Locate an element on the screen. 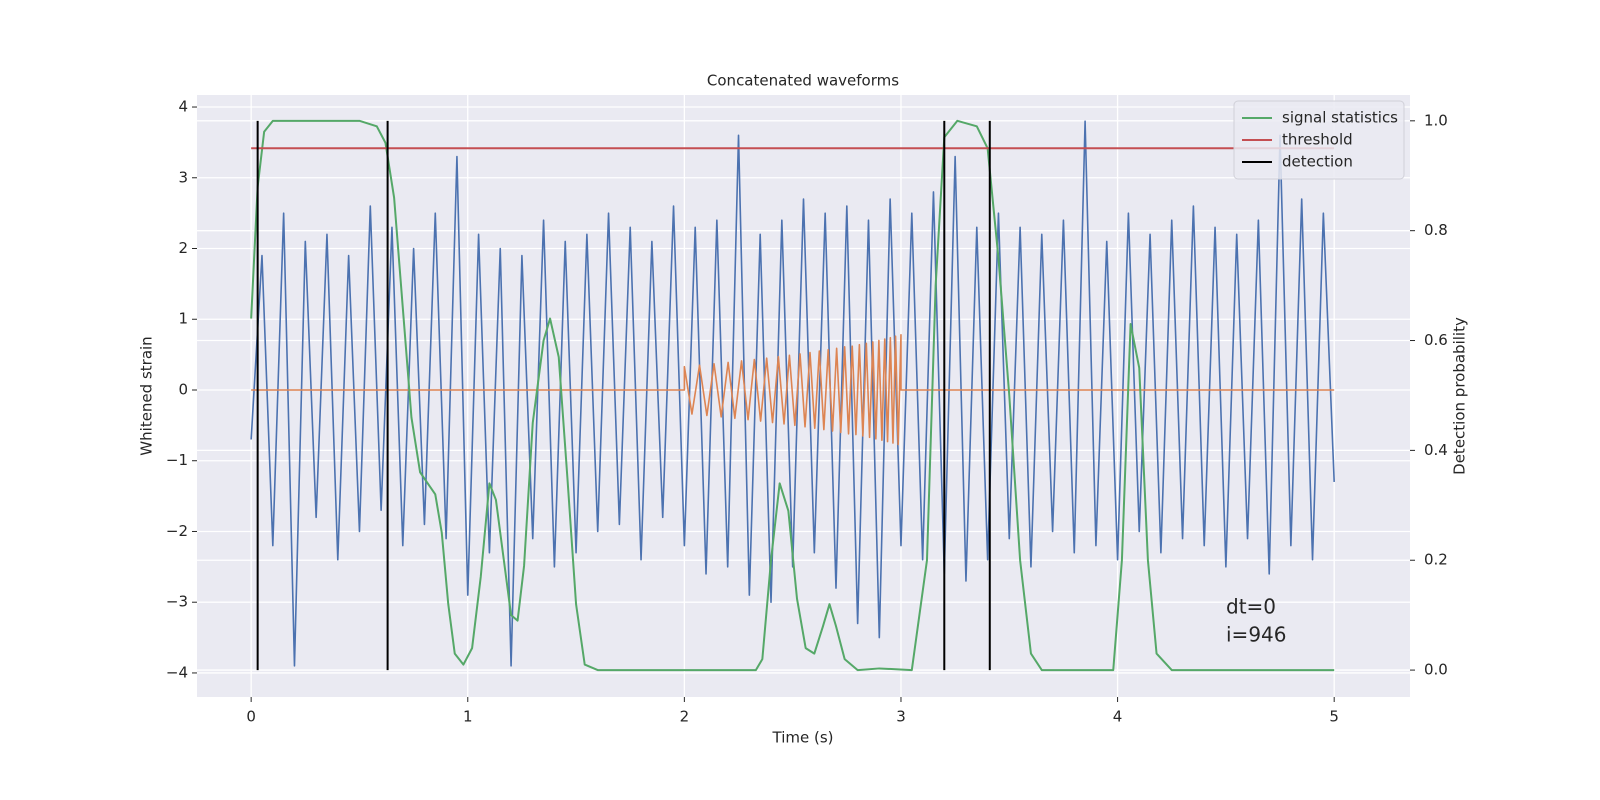 The image size is (1600, 800). y-axis-label: Whitened strain is located at coordinates (147, 395).